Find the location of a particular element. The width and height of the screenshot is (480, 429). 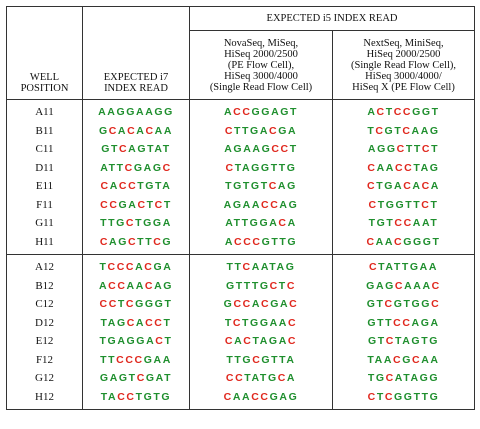

table-row: F11 CCGACTCT AGAACCAG CTGGTTCT is located at coordinates (241, 204).